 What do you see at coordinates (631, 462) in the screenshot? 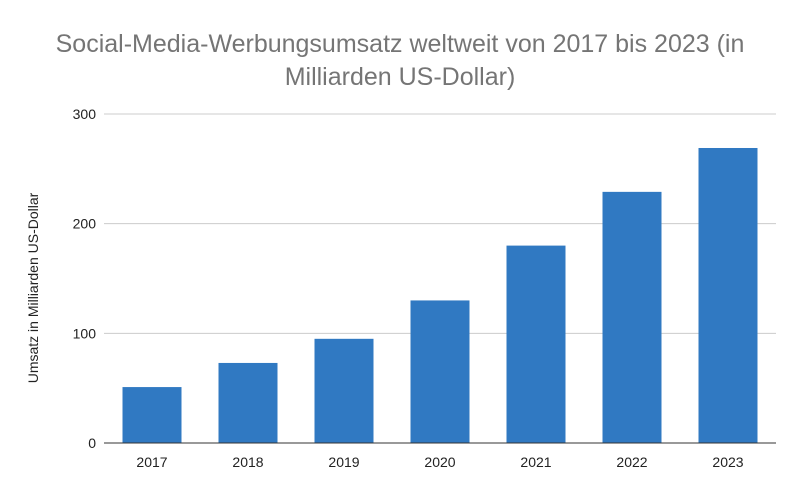
I see `x-tick-label: 2022` at bounding box center [631, 462].